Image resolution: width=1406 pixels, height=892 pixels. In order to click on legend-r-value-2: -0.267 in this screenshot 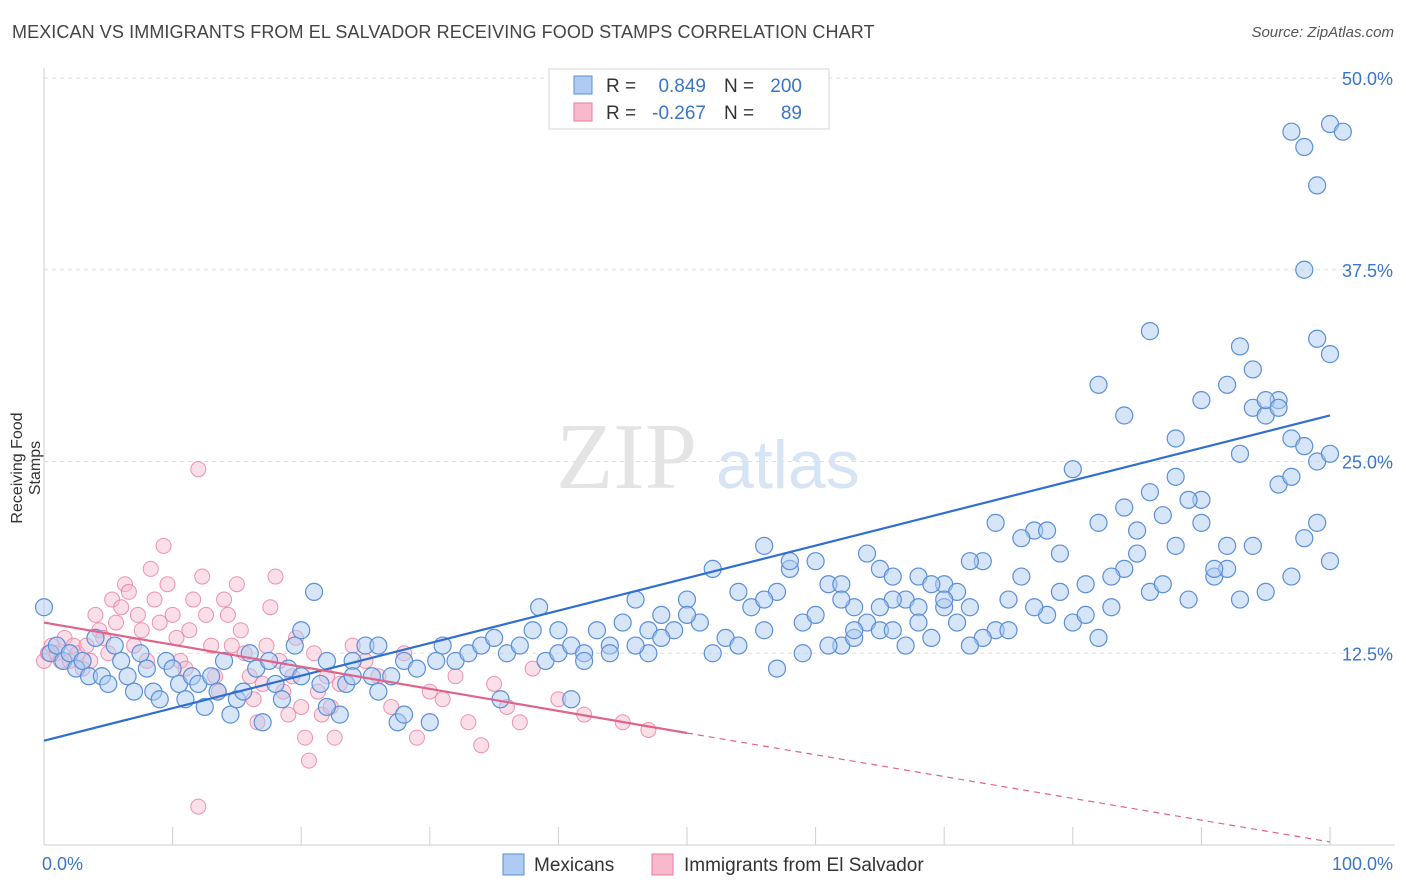, I will do `click(679, 113)`.